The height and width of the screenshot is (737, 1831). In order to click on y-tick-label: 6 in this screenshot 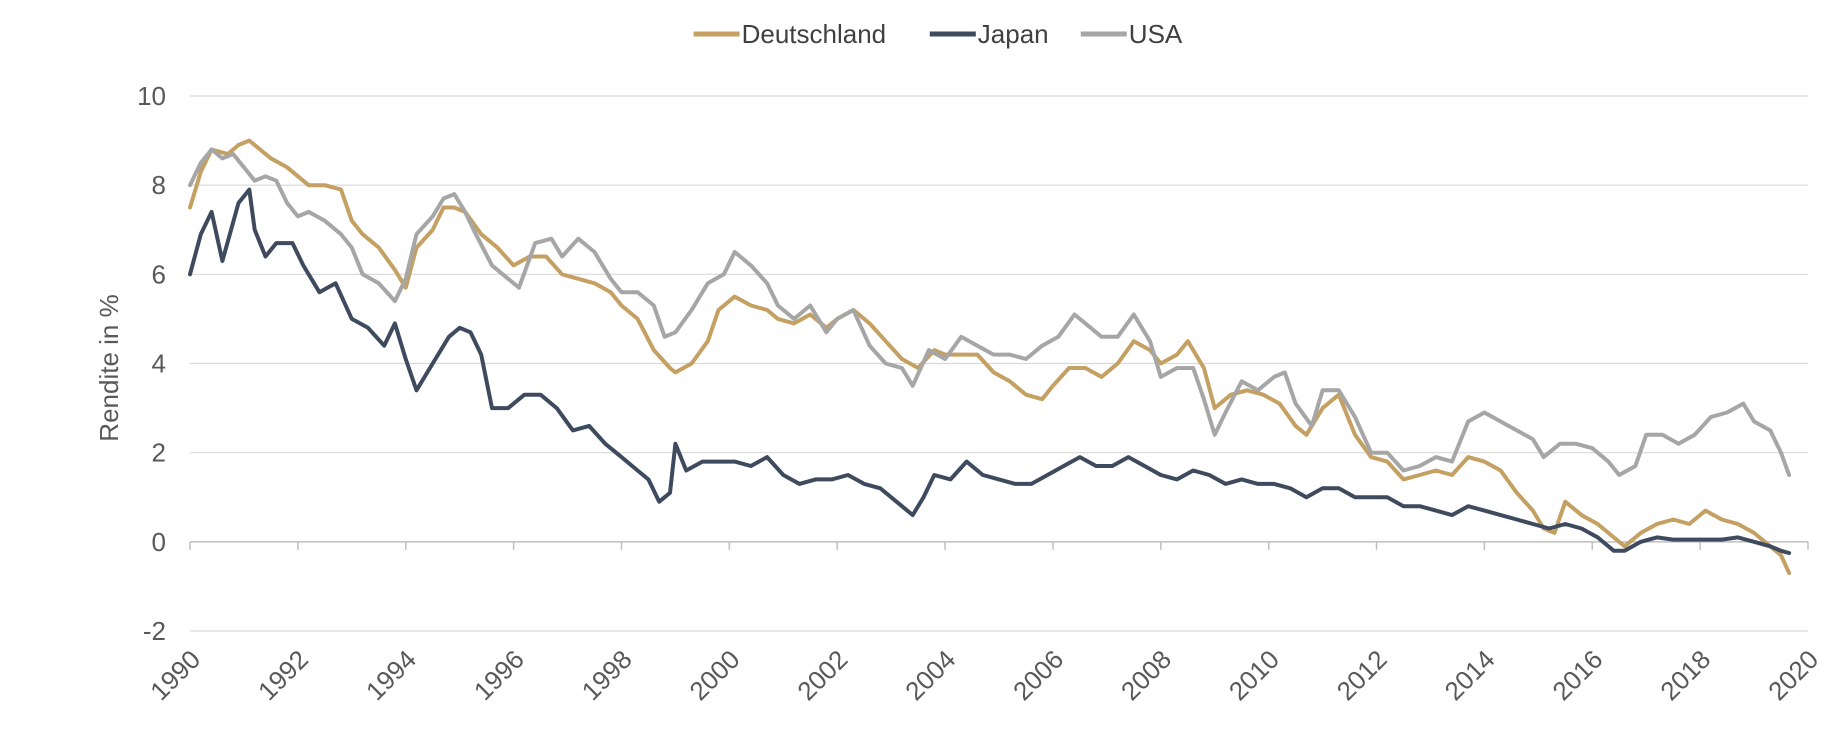, I will do `click(159, 274)`.